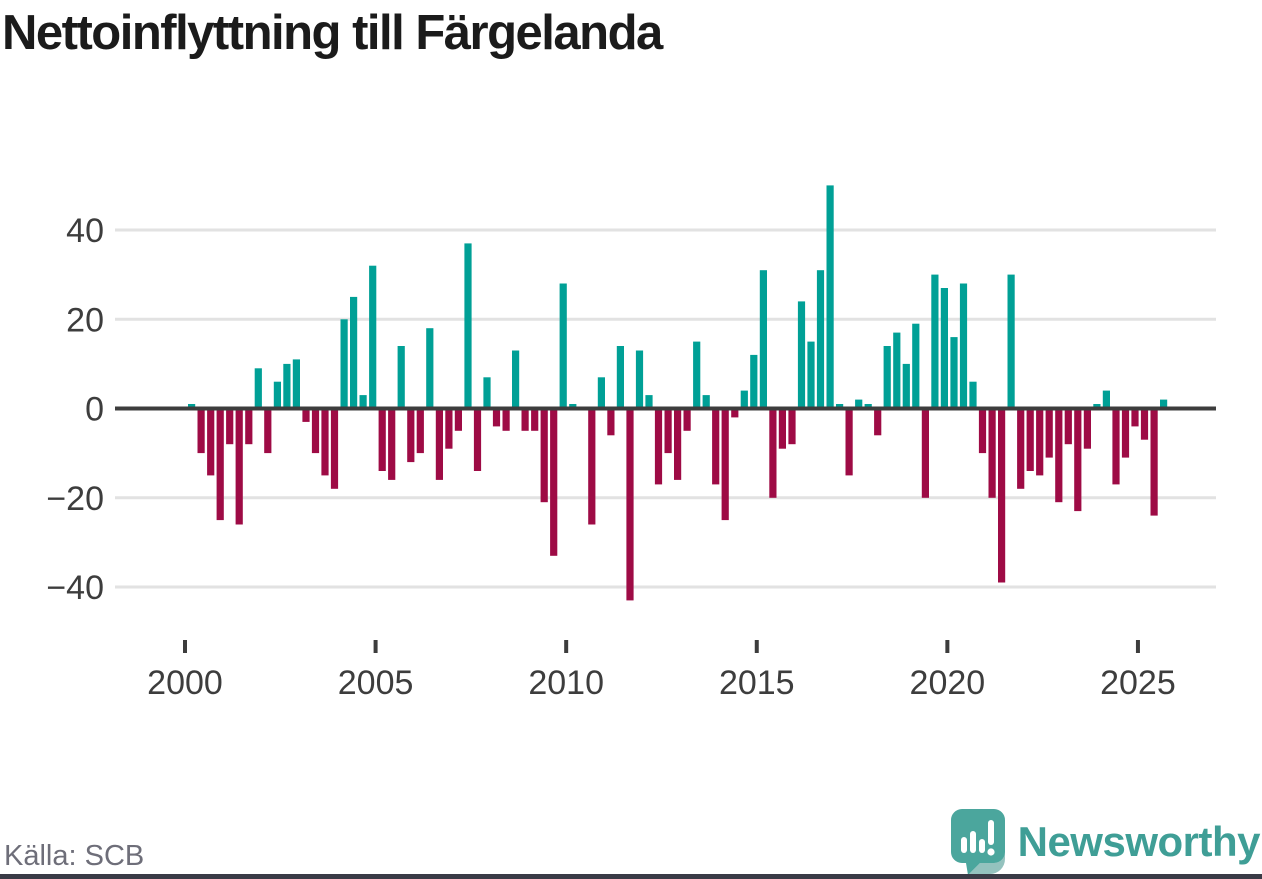 Image resolution: width=1262 pixels, height=879 pixels. What do you see at coordinates (376, 683) in the screenshot?
I see `x-axis-tick-label: 2005` at bounding box center [376, 683].